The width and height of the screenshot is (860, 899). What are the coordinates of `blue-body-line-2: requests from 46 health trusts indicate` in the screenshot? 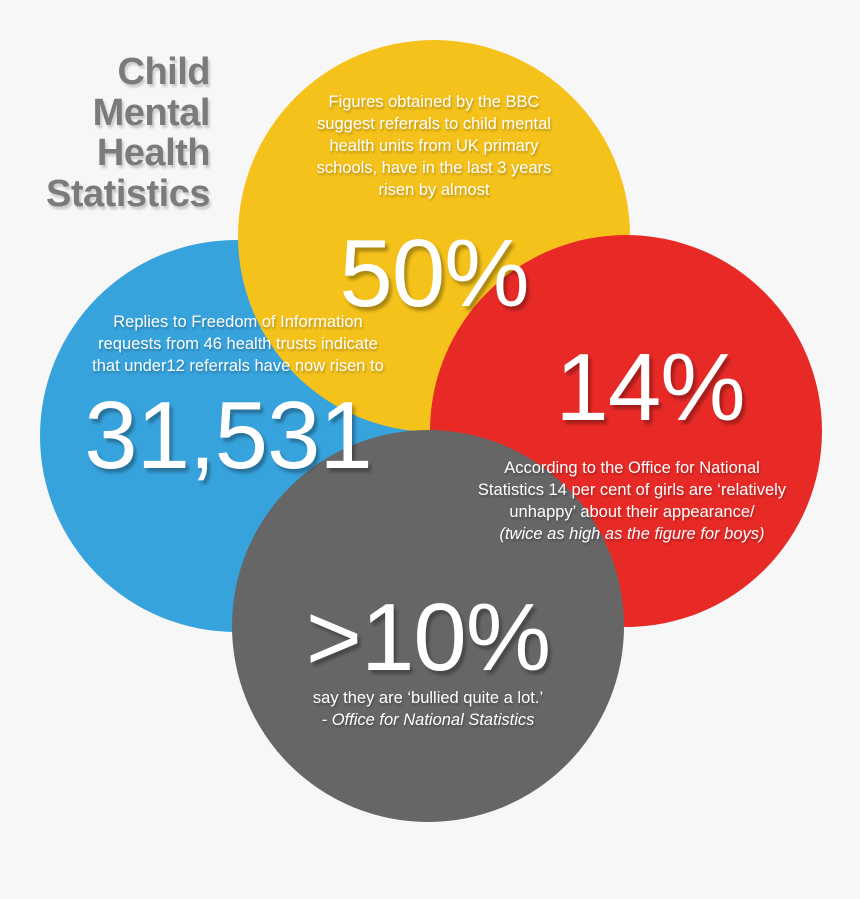 It's located at (238, 343).